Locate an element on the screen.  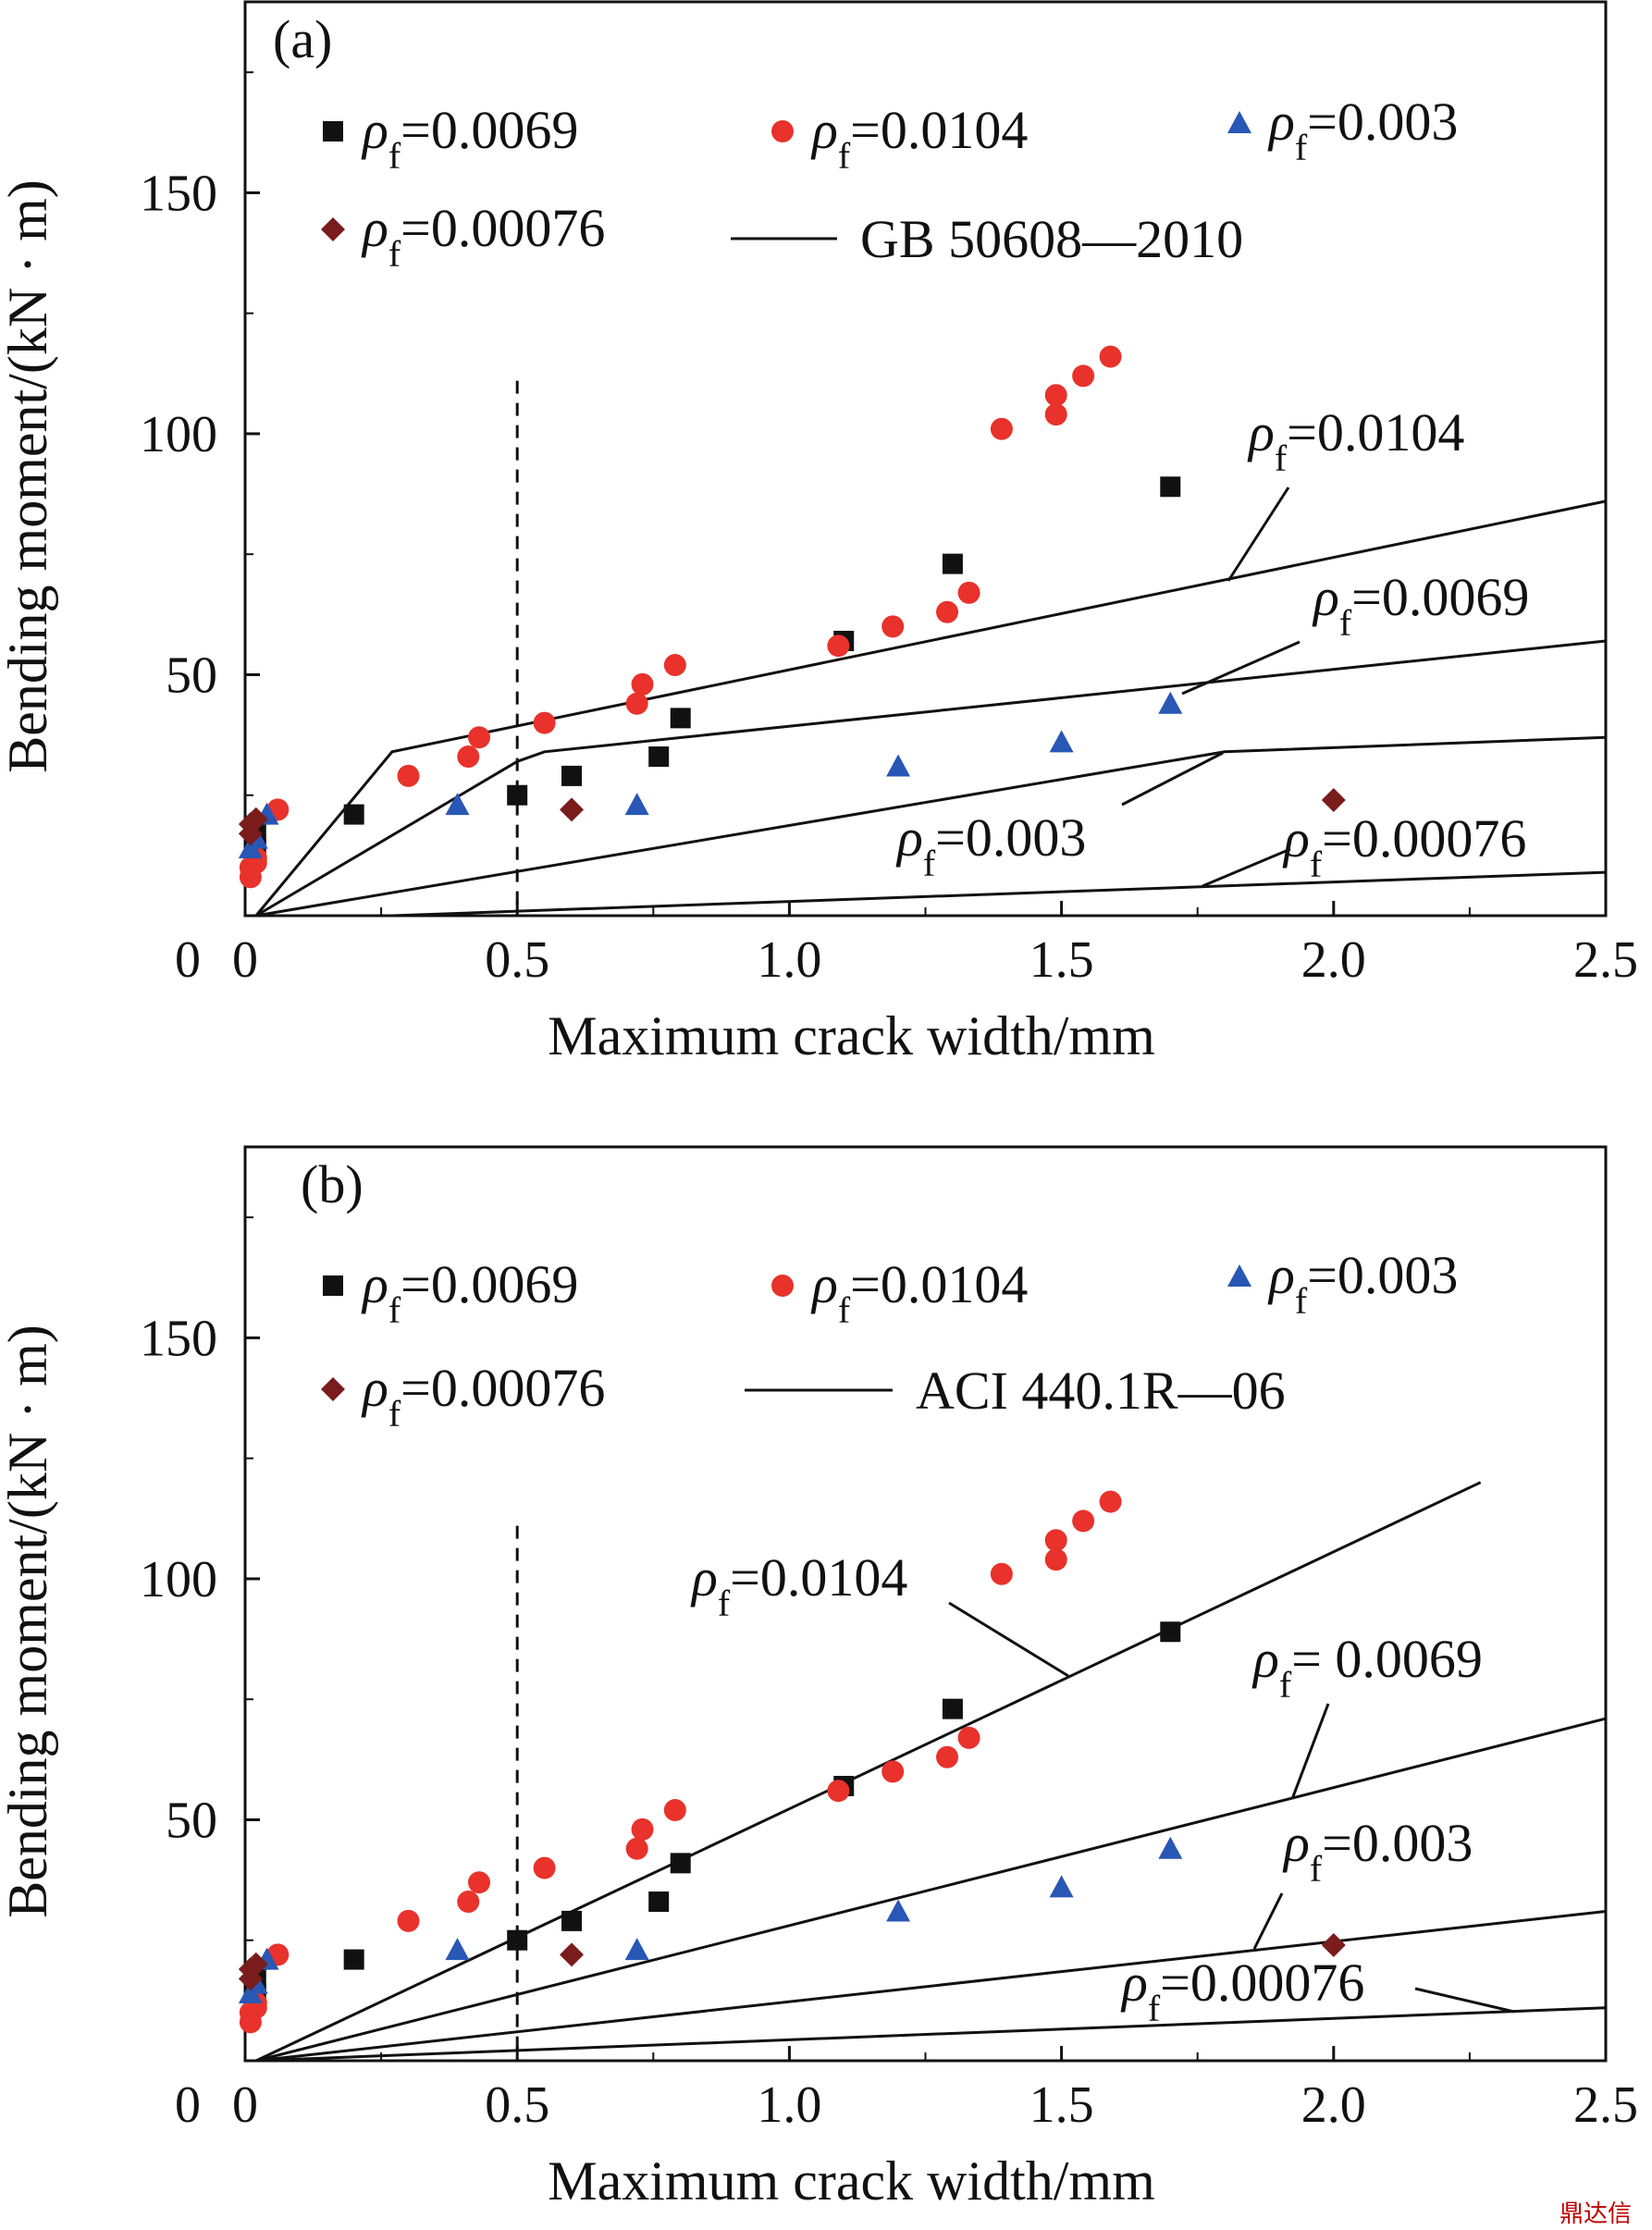
y-axis-title: Bending moment/(kN · m) is located at coordinates (29, 1621).